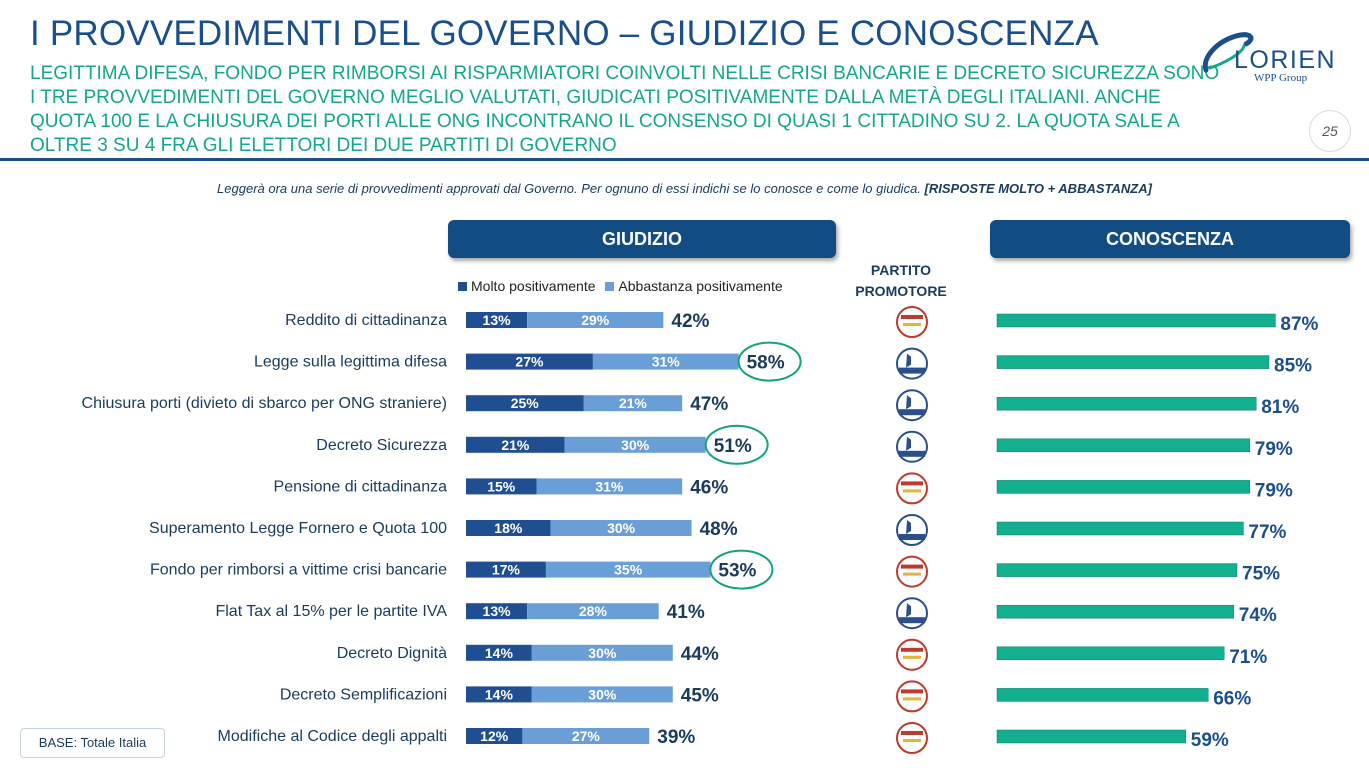 This screenshot has width=1369, height=770. Describe the element at coordinates (684, 159) in the screenshot. I see `header-divider` at that location.